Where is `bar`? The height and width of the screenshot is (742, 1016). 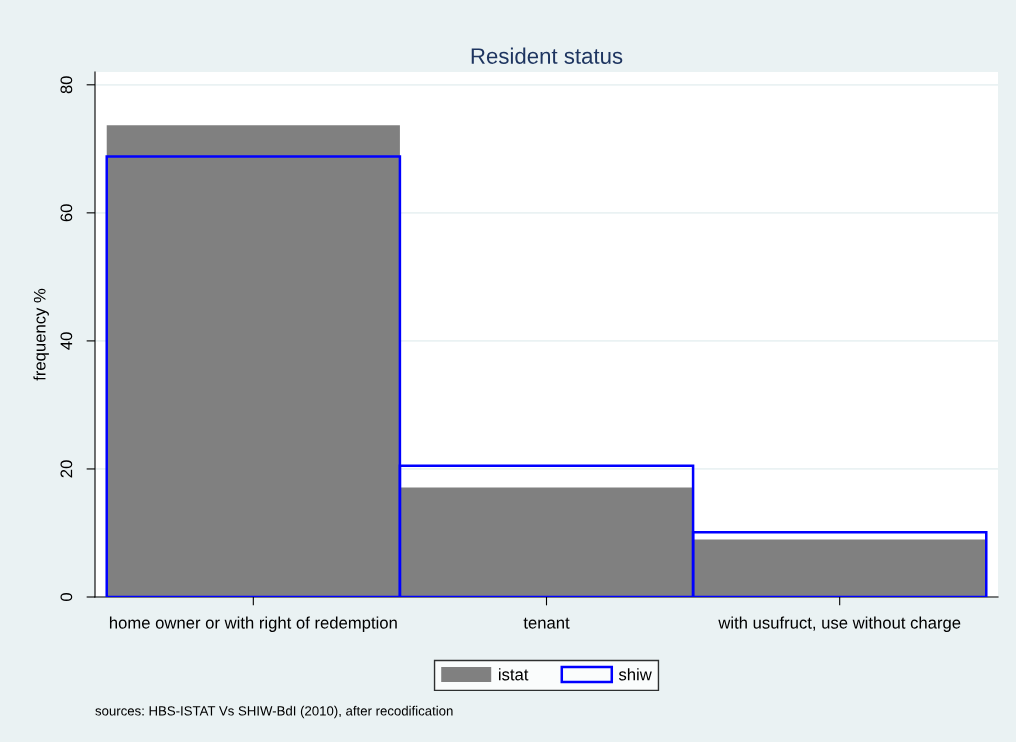 bar is located at coordinates (546, 542).